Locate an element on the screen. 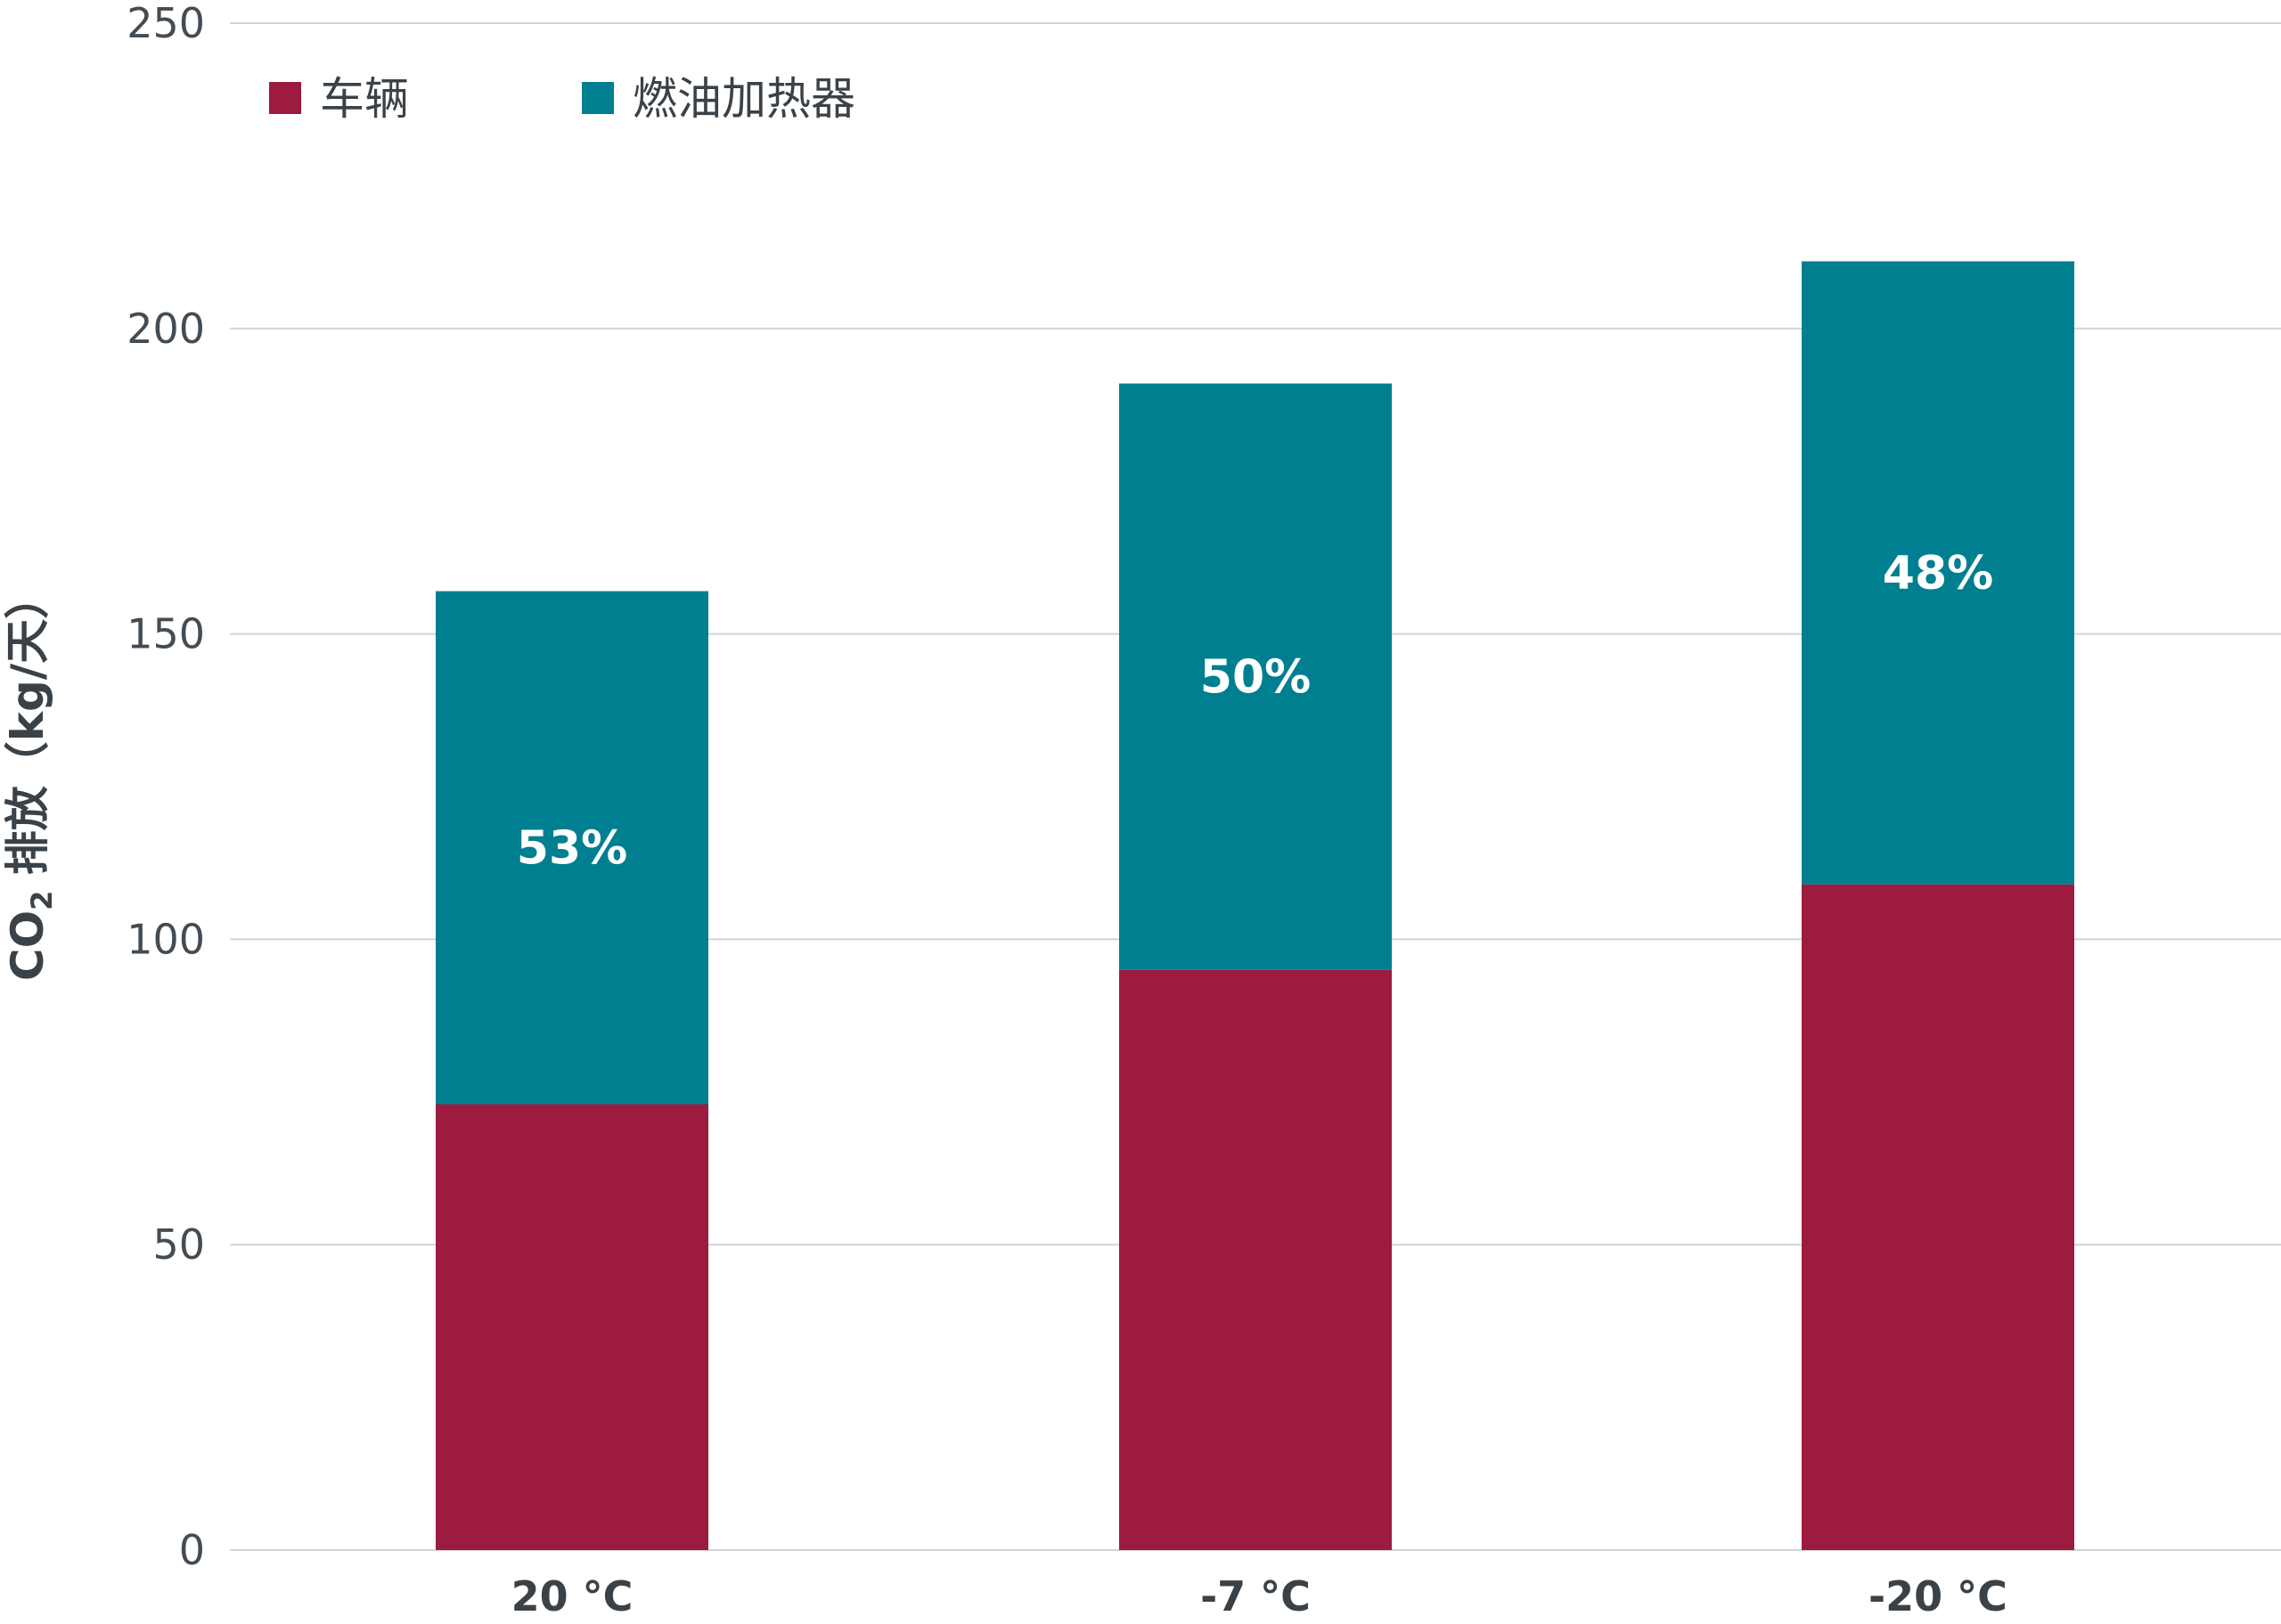 The height and width of the screenshot is (1624, 2281). legend-label: 车辆 is located at coordinates (364, 99).